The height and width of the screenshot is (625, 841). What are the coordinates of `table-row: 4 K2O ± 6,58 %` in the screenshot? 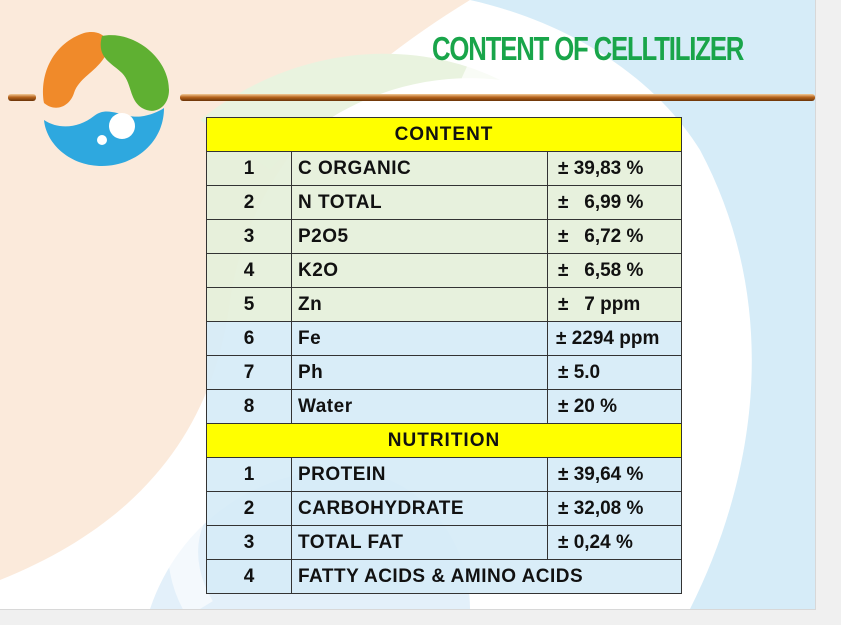 It's located at (444, 270).